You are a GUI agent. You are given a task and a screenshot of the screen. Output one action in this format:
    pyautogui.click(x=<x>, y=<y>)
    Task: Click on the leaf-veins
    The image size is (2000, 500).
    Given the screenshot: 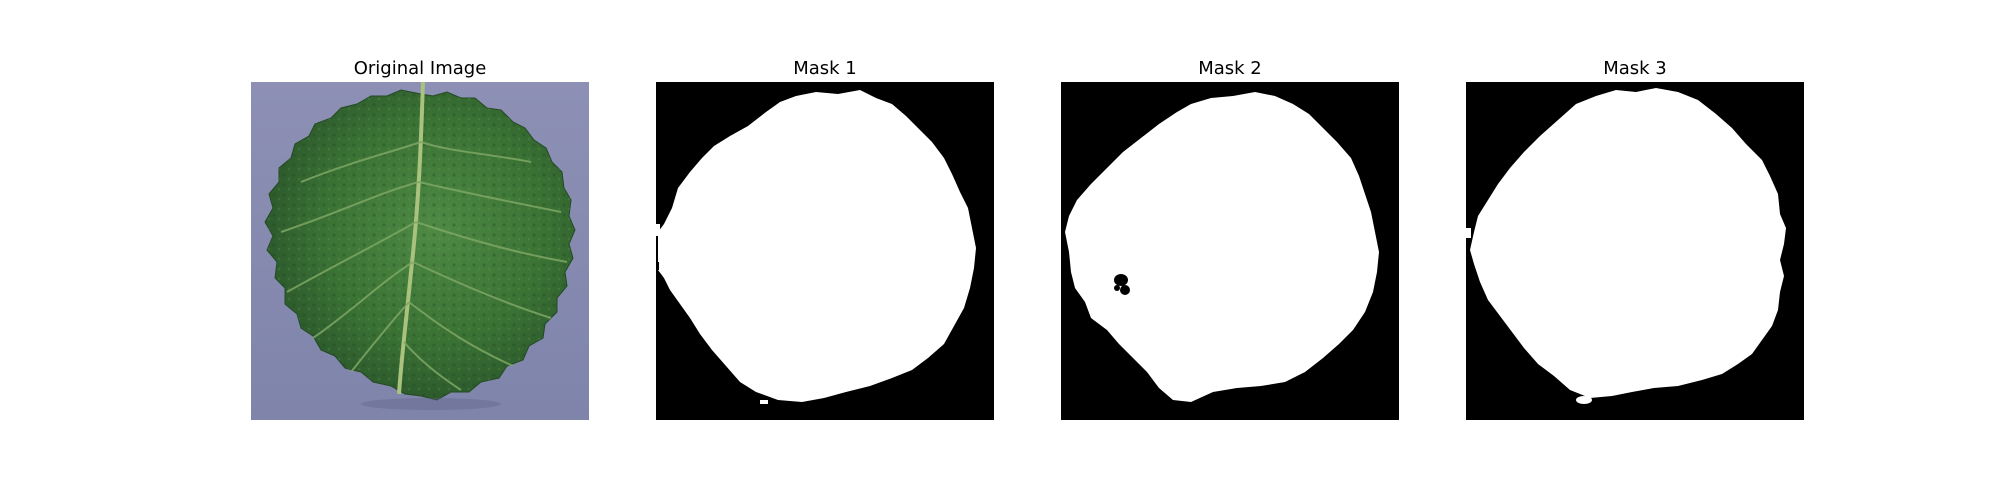 What is the action you would take?
    pyautogui.click(x=424, y=266)
    